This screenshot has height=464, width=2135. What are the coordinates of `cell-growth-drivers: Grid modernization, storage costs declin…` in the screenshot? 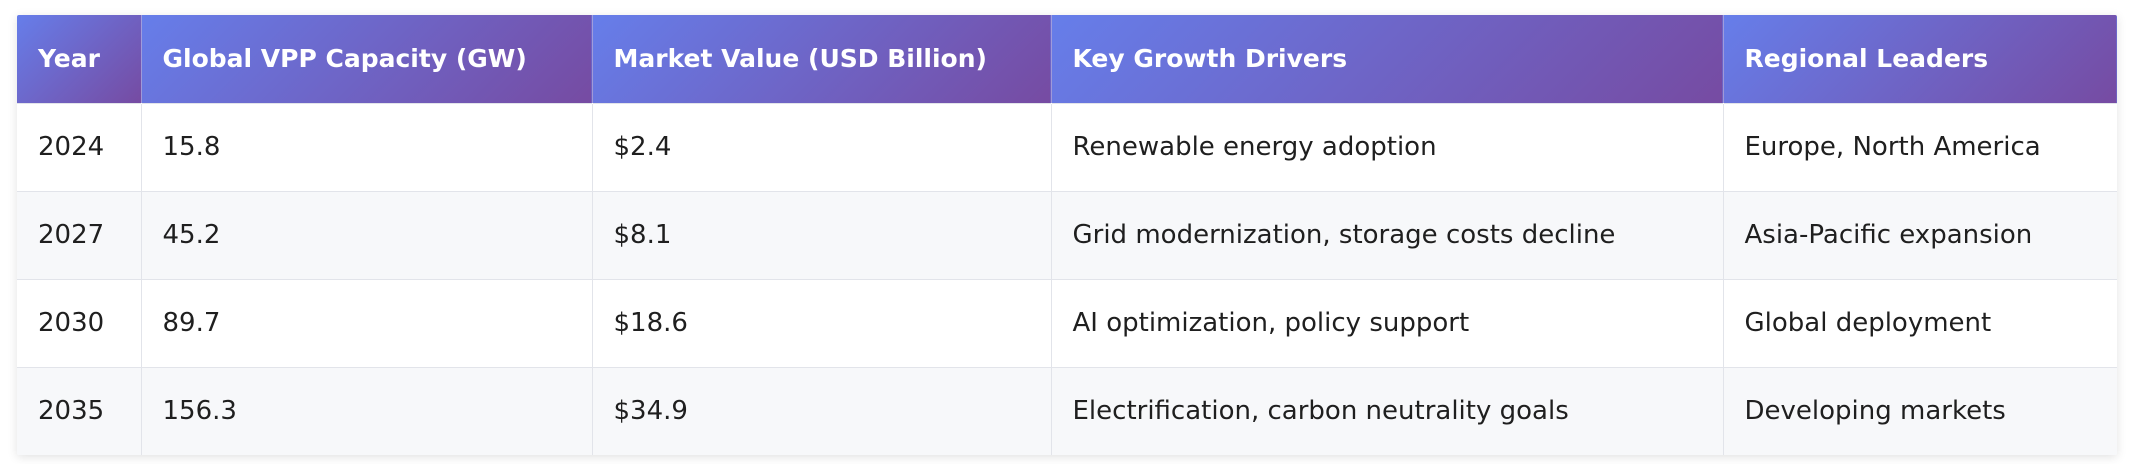 It's located at (1387, 235).